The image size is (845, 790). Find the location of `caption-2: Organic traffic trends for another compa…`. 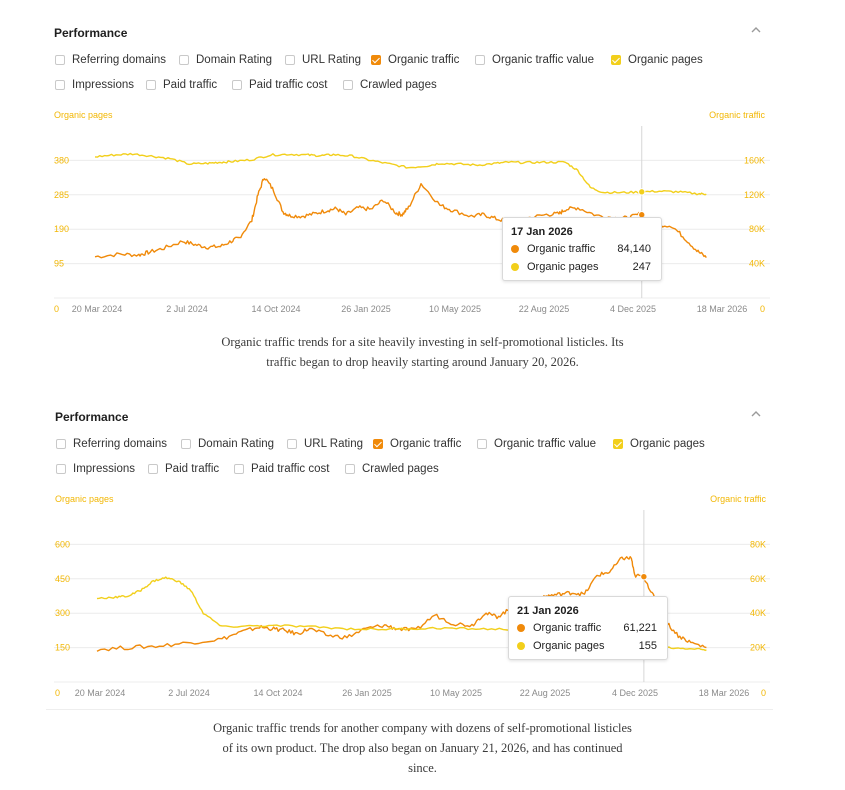

caption-2: Organic traffic trends for another compa… is located at coordinates (422, 748).